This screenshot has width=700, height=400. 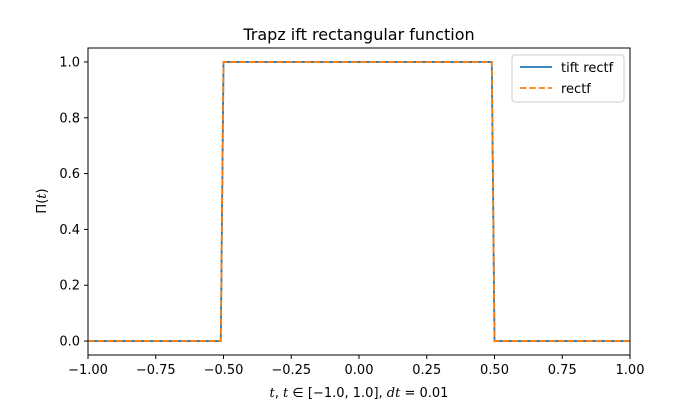 I want to click on legend-label-1: tift rectf, so click(x=587, y=68).